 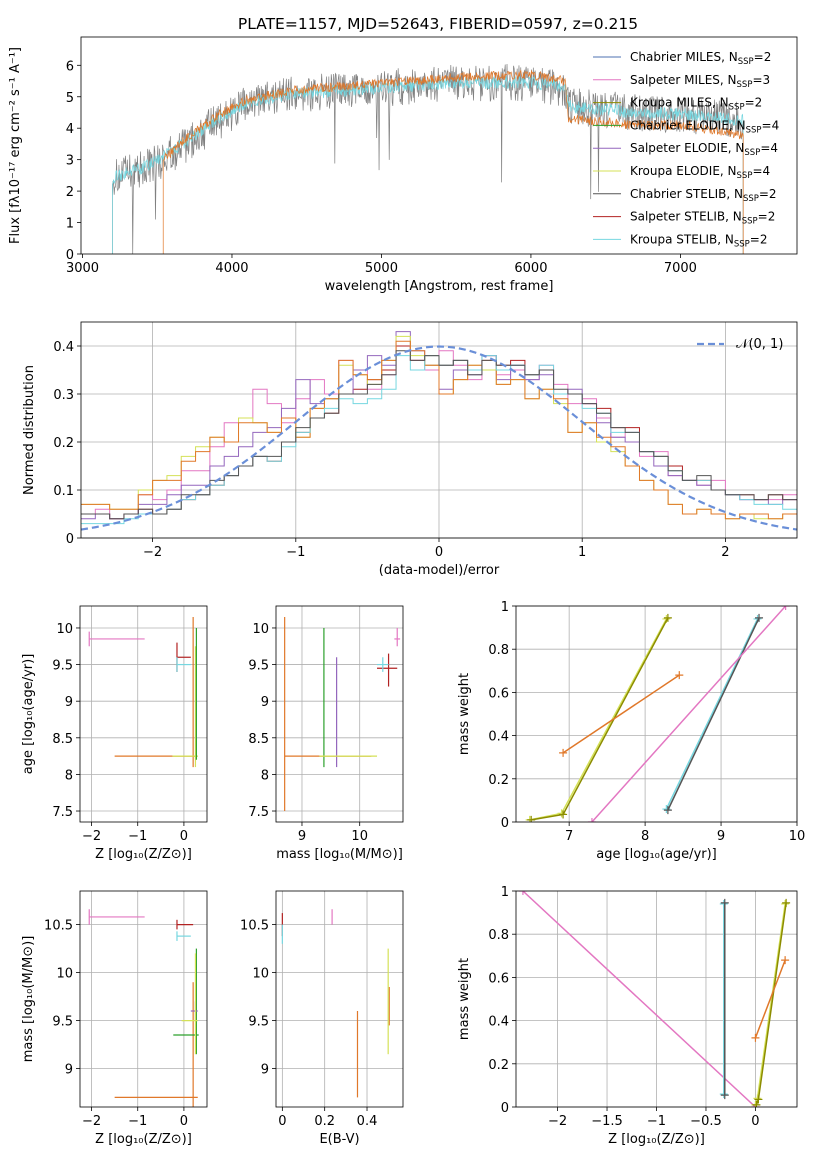 I want to click on tick-label-x: 7000, so click(x=680, y=268).